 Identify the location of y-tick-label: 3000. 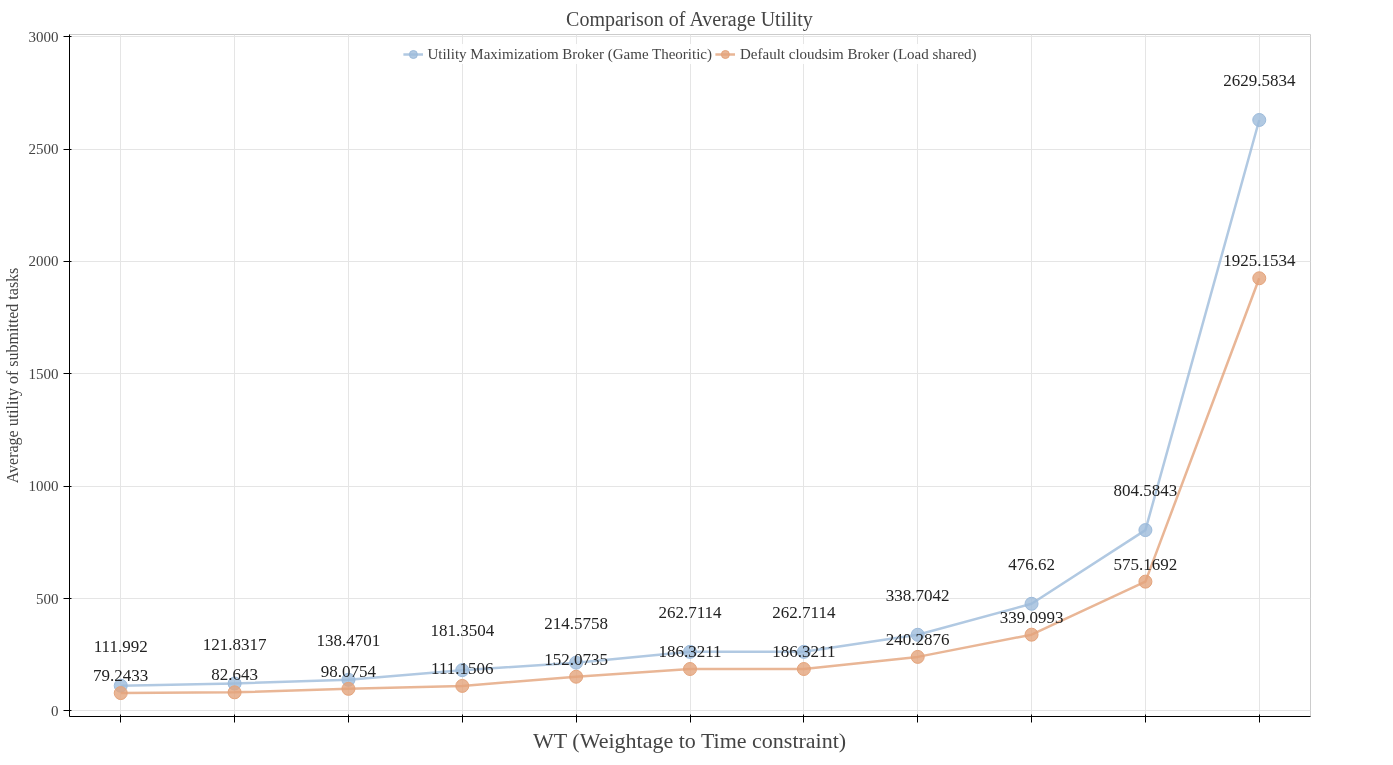
(43, 36).